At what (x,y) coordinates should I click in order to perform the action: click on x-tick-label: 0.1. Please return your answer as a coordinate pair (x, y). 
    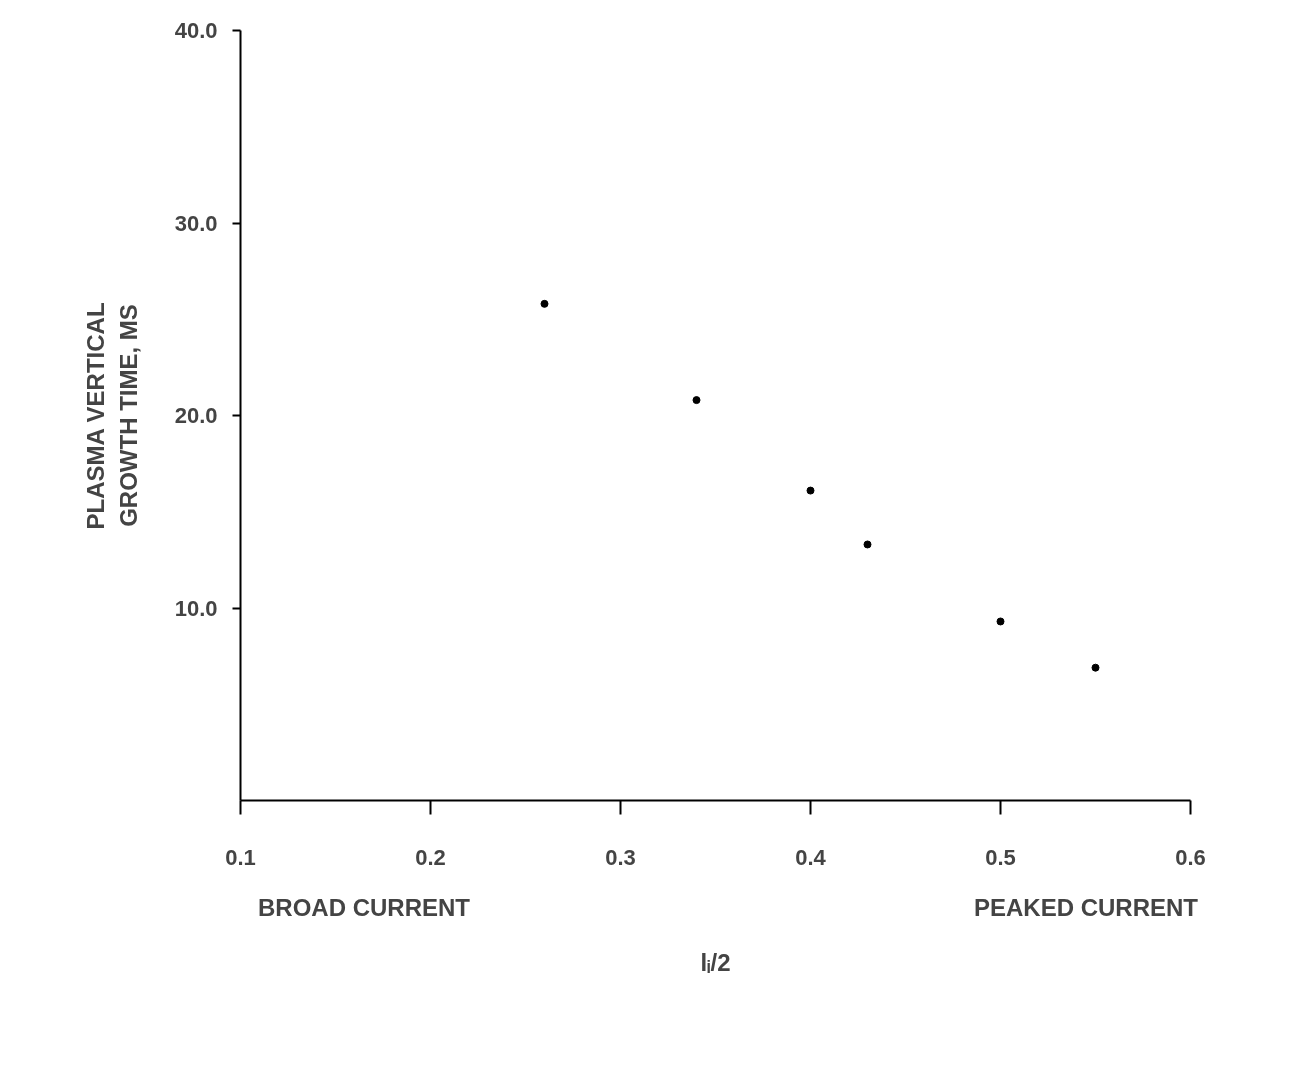
    Looking at the image, I should click on (240, 857).